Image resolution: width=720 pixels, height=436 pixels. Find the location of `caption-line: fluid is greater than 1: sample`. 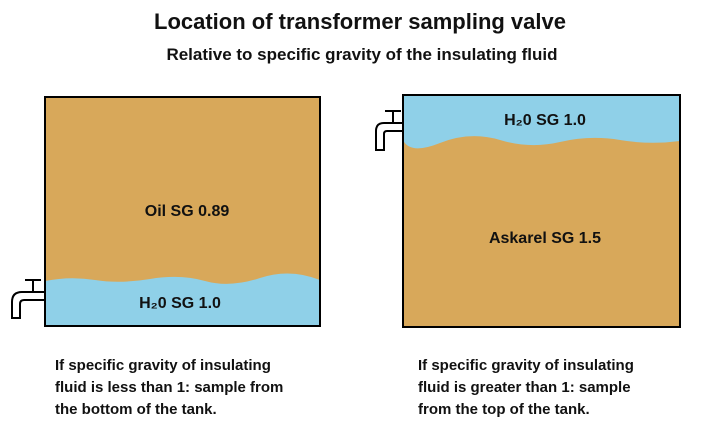

caption-line: fluid is greater than 1: sample is located at coordinates (524, 387).